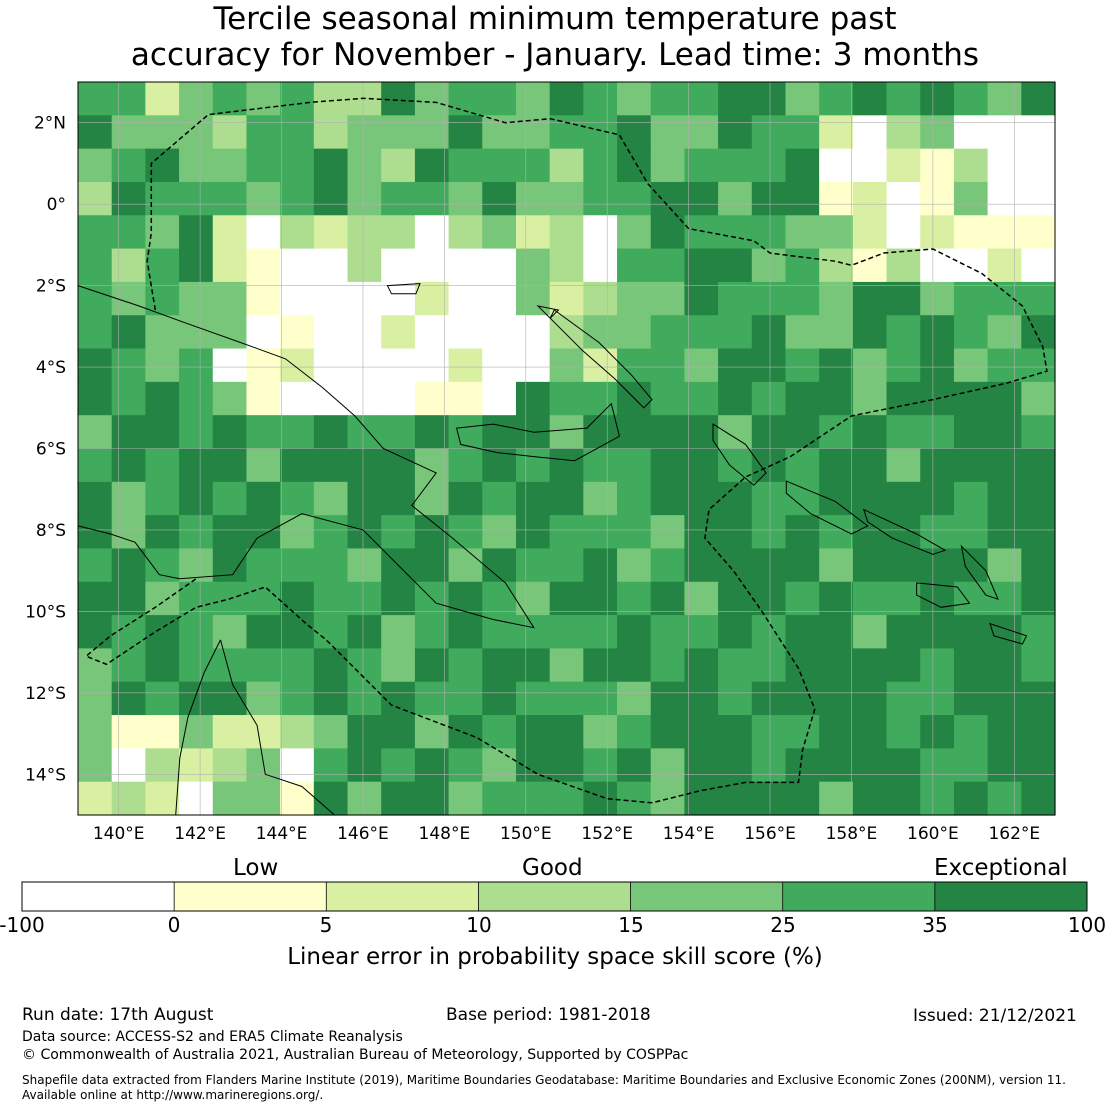 The image size is (1110, 1110). I want to click on issued-date: Issued: 21/12/2021, so click(995, 1016).